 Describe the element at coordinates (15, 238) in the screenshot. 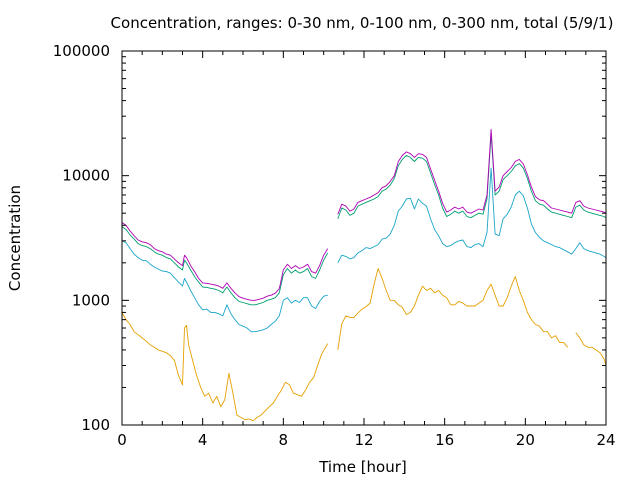

I see `y-axis-label: Concentration` at that location.